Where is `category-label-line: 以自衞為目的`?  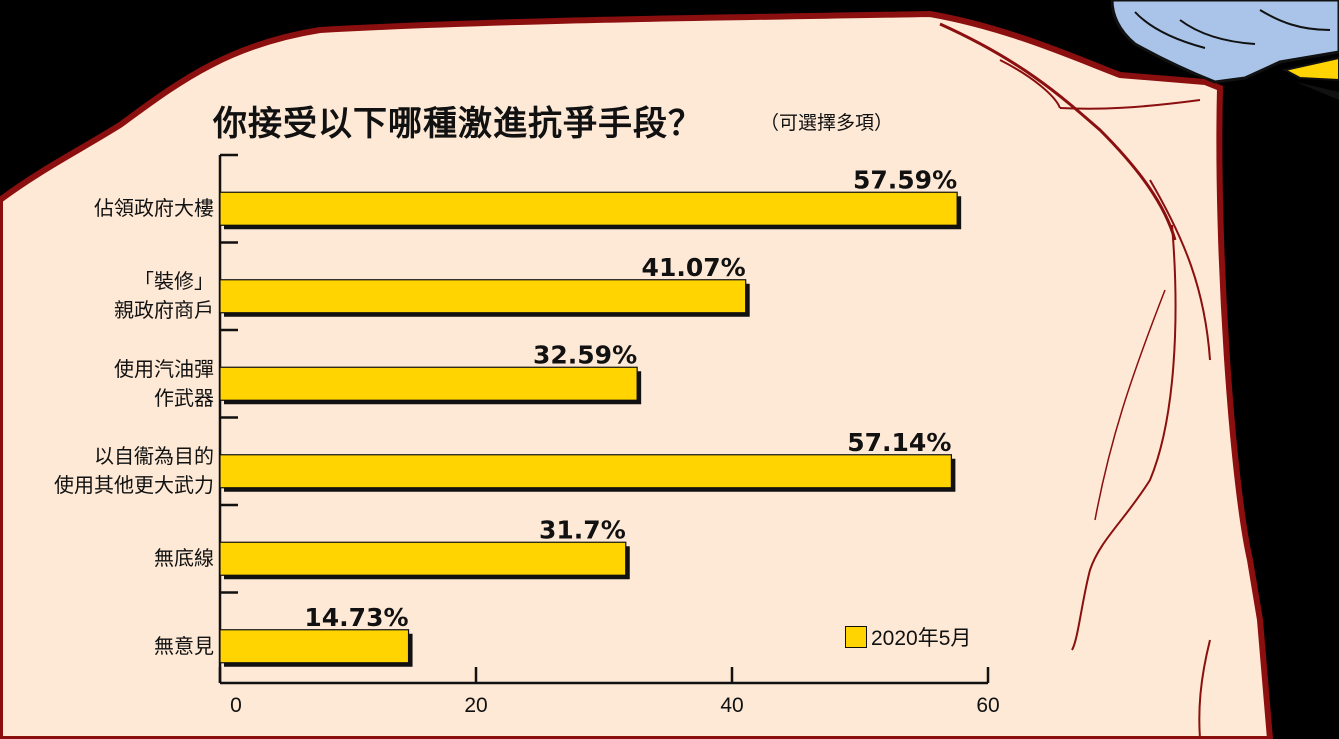
category-label-line: 以自衞為目的 is located at coordinates (154, 456).